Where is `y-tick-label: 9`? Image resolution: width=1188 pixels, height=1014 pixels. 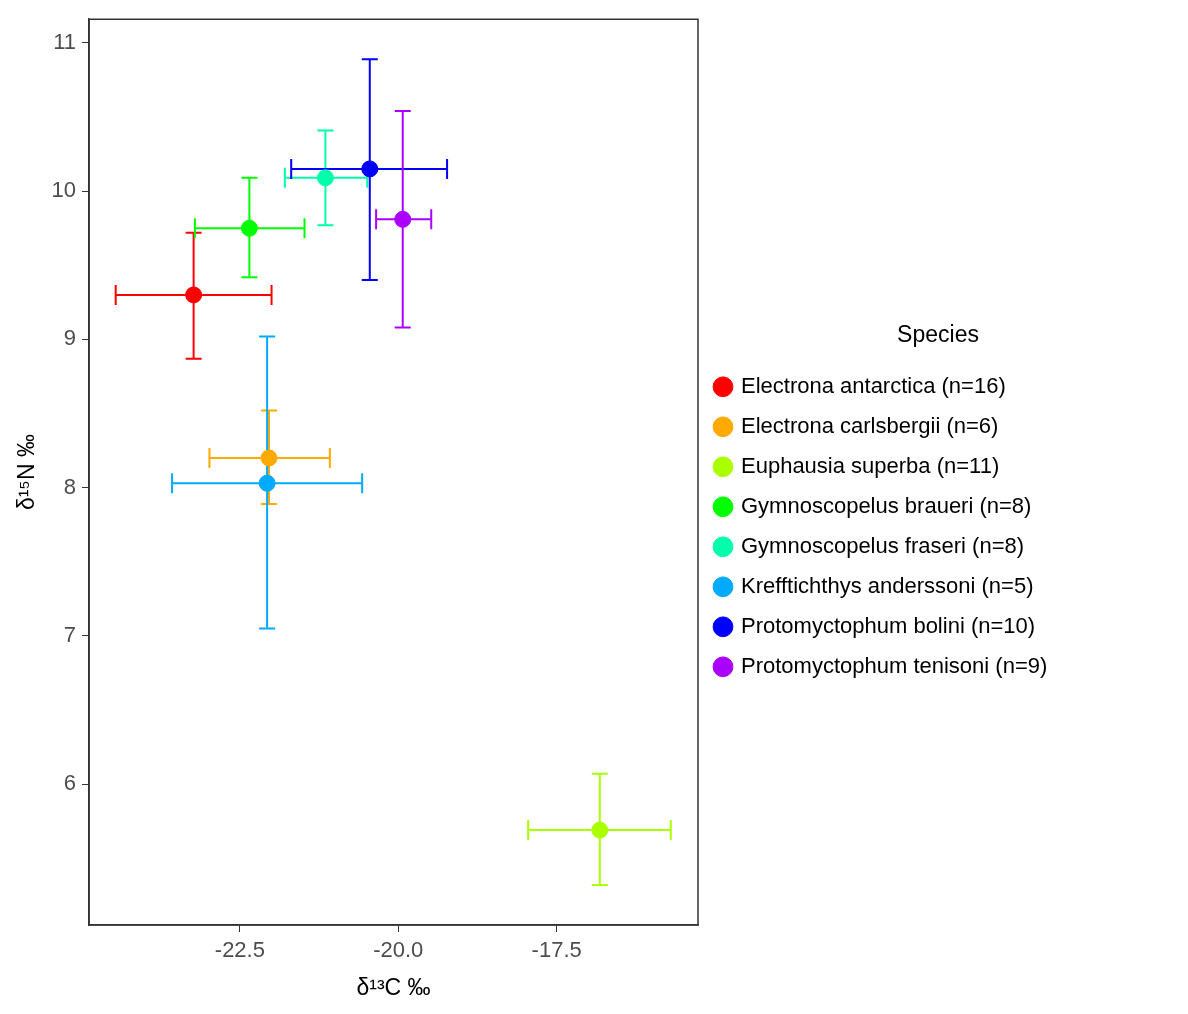 y-tick-label: 9 is located at coordinates (70, 338).